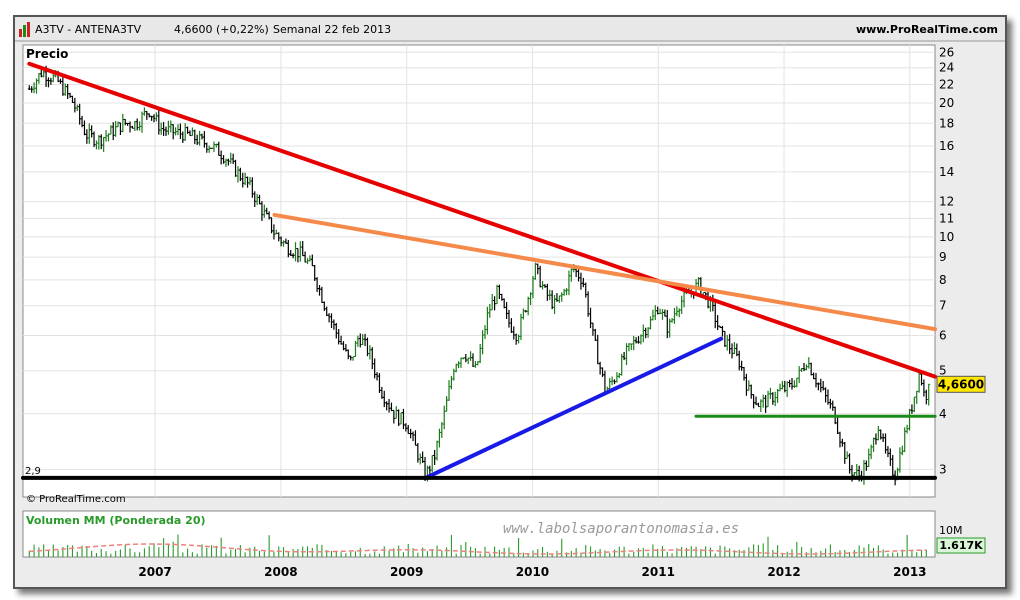 Image resolution: width=1020 pixels, height=600 pixels. I want to click on y-tick-label: 26, so click(946, 52).